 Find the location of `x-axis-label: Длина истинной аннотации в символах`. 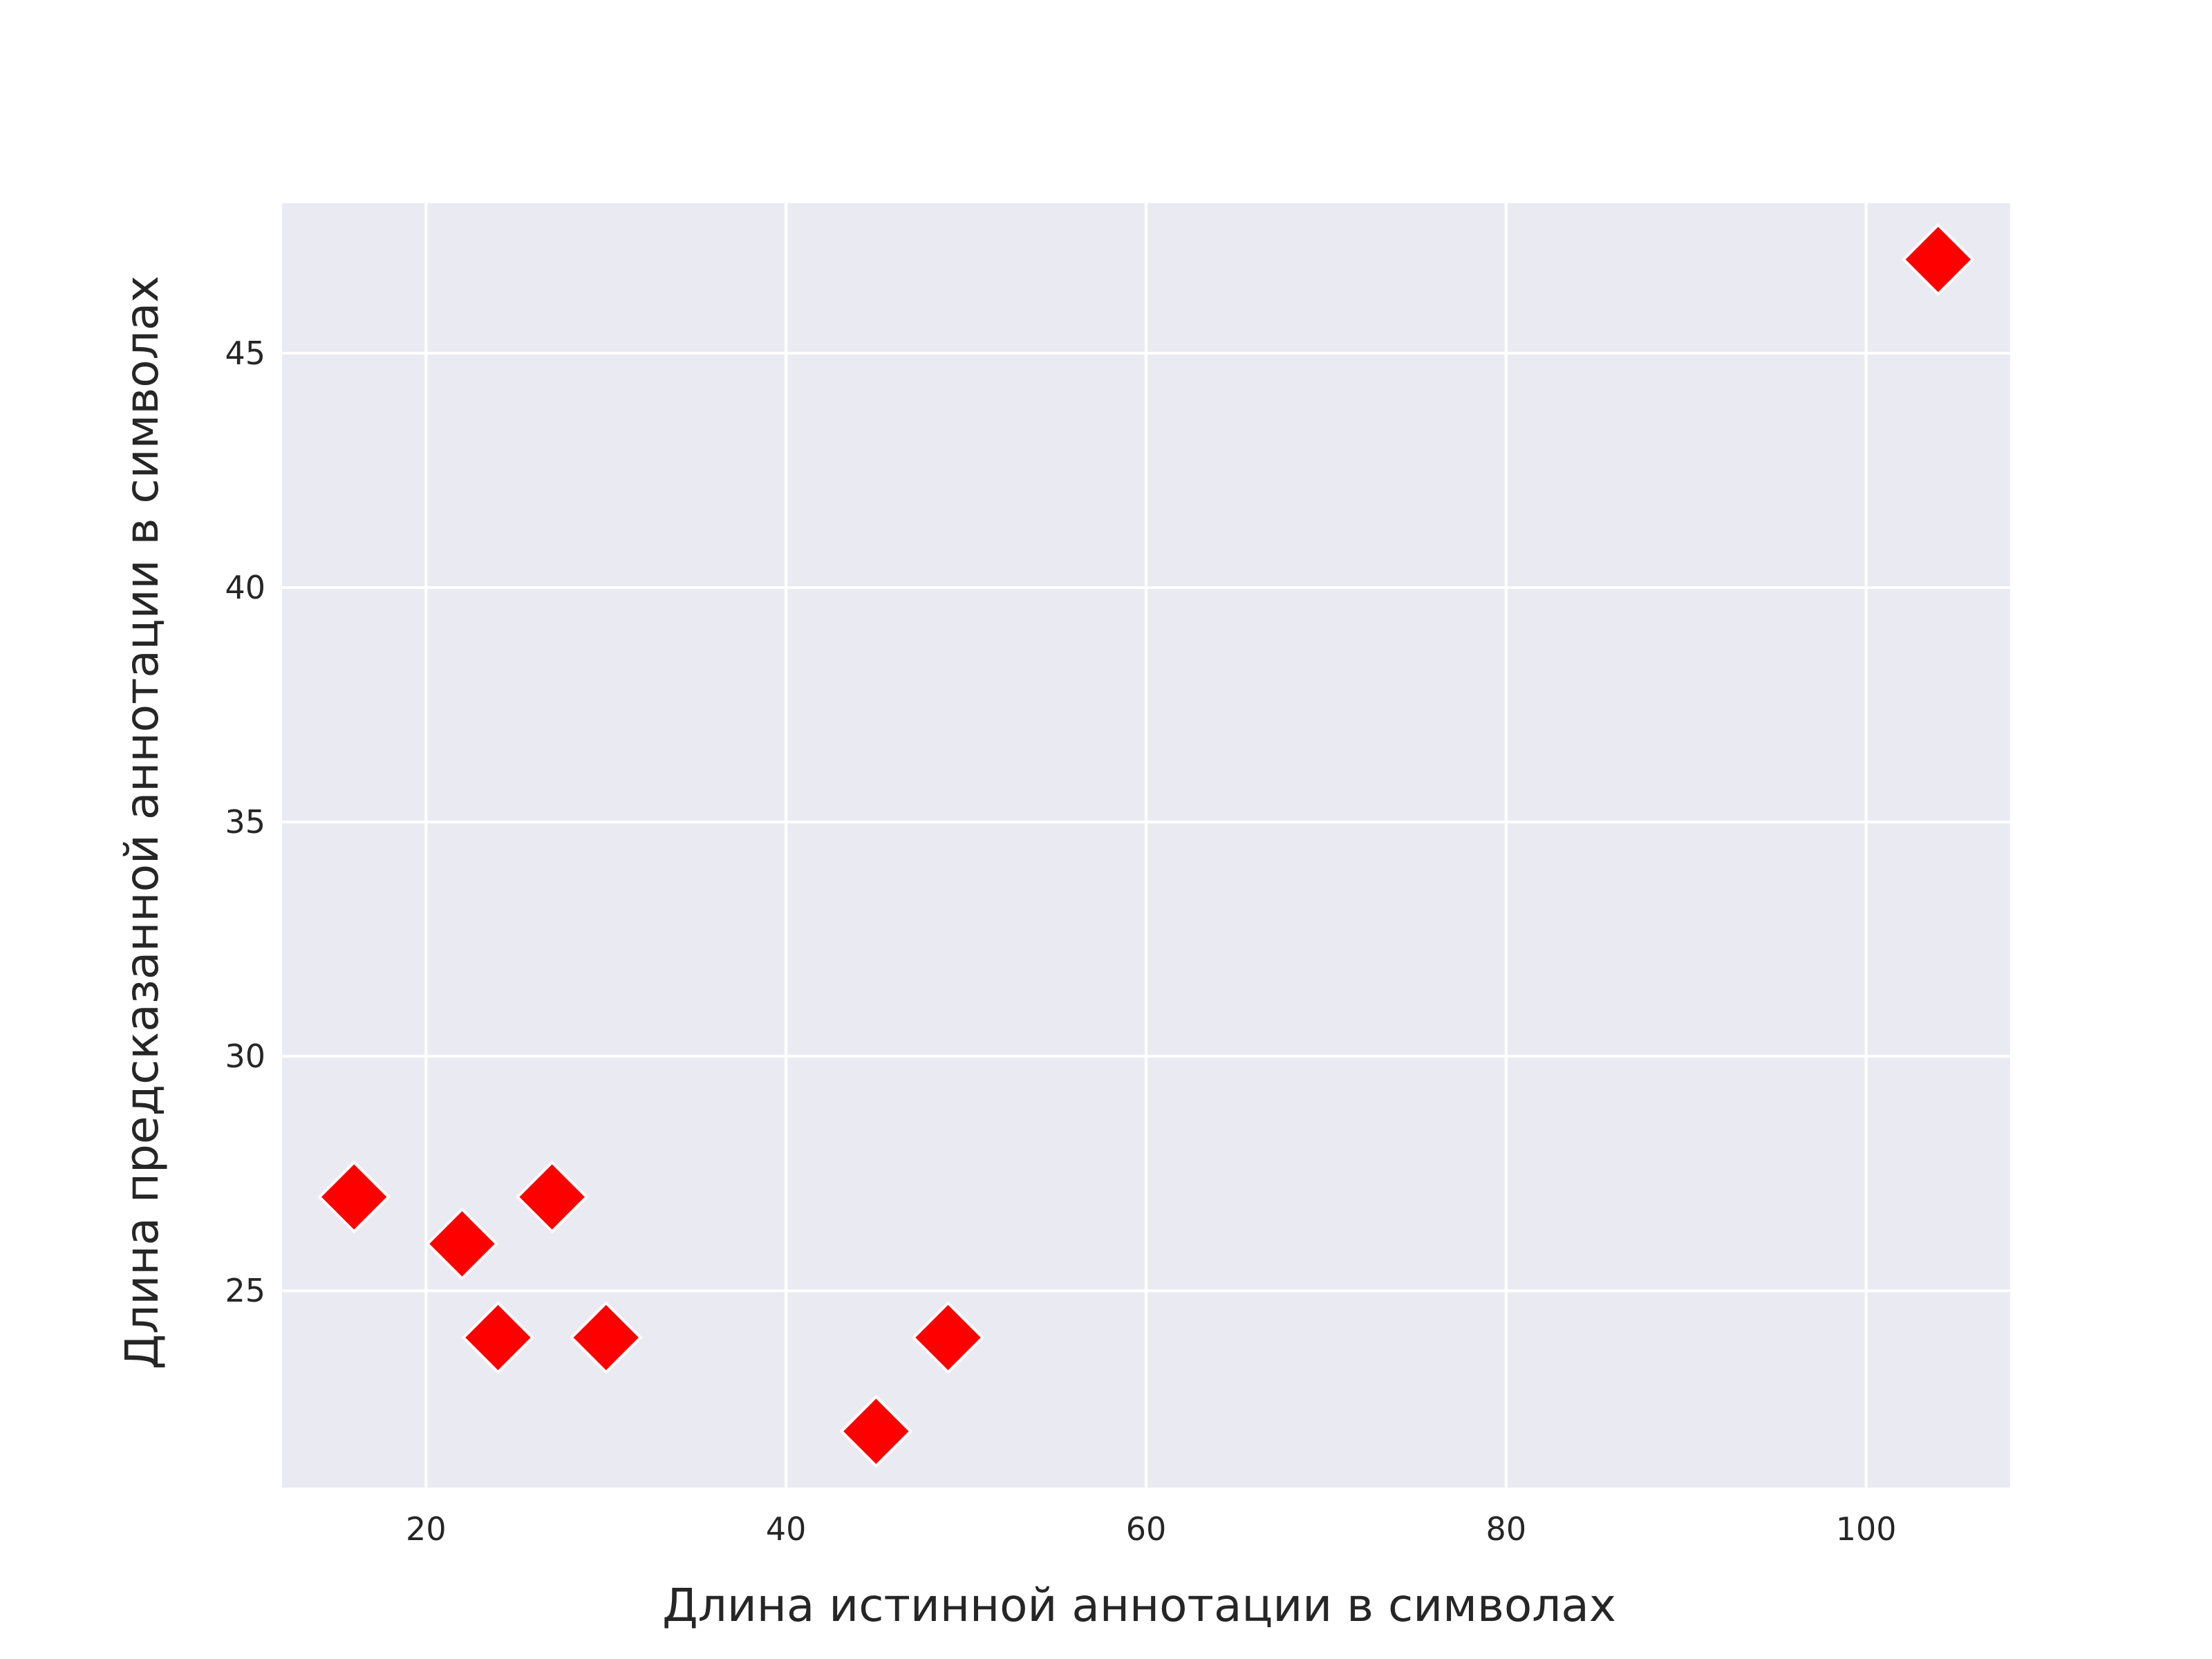

x-axis-label: Длина истинной аннотации в символах is located at coordinates (1139, 1605).